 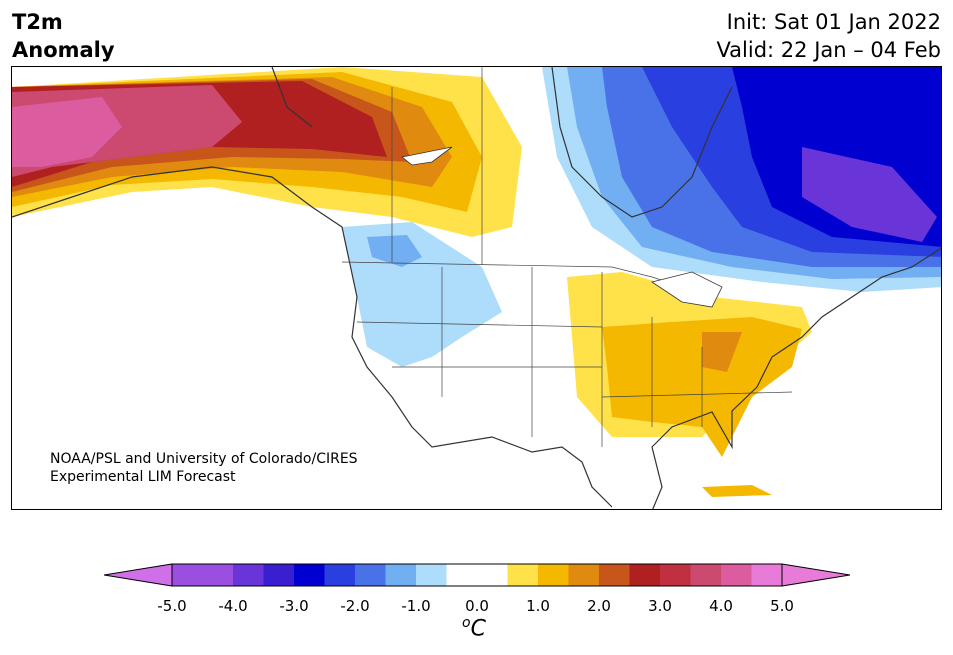 What do you see at coordinates (172, 606) in the screenshot?
I see `colorbar-tick-label: -5.0` at bounding box center [172, 606].